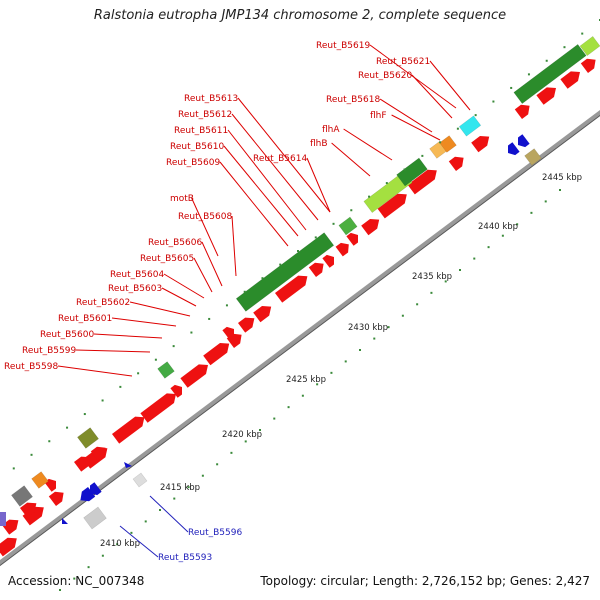 The image size is (600, 600). I want to click on gene-label: Reut_B5612, so click(205, 115).